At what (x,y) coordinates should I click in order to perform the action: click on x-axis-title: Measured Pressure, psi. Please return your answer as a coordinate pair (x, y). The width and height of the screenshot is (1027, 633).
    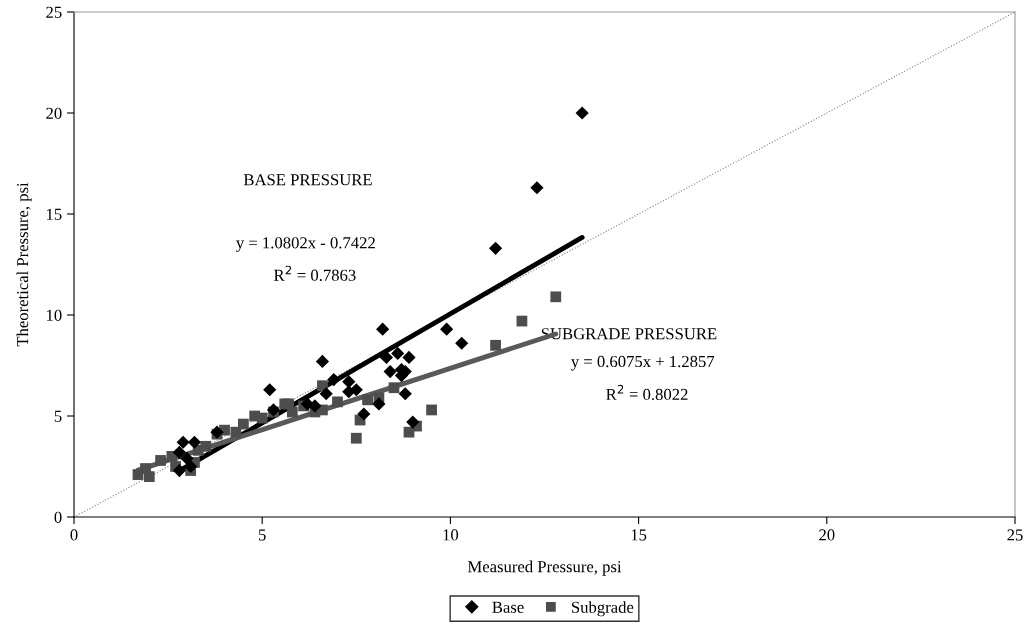
    Looking at the image, I should click on (544, 568).